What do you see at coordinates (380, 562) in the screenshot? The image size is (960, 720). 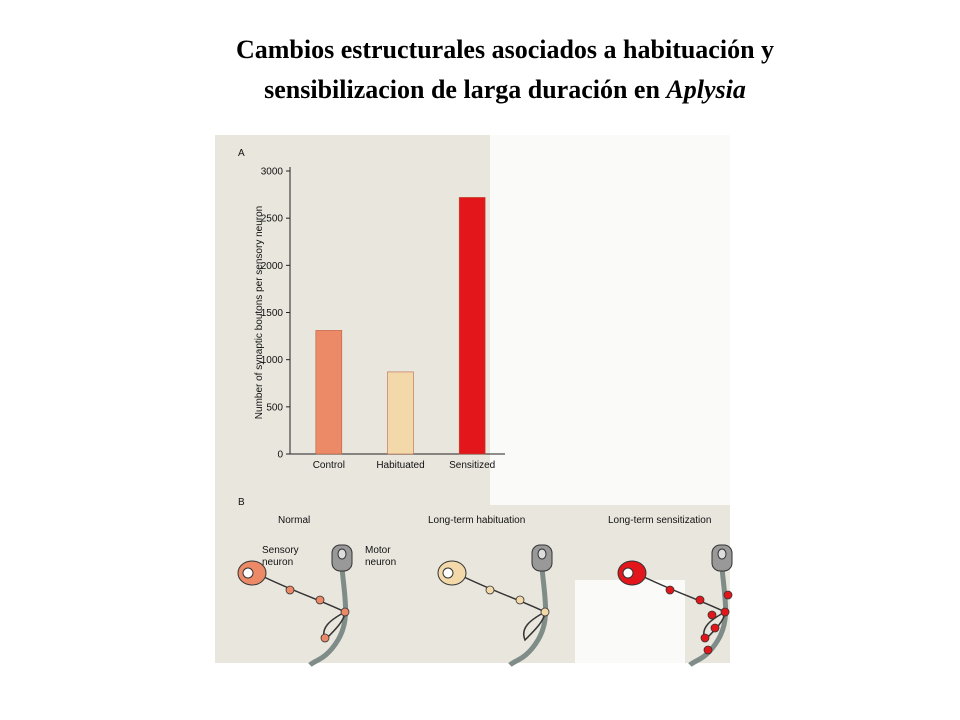 I see `motor-label: neuron` at bounding box center [380, 562].